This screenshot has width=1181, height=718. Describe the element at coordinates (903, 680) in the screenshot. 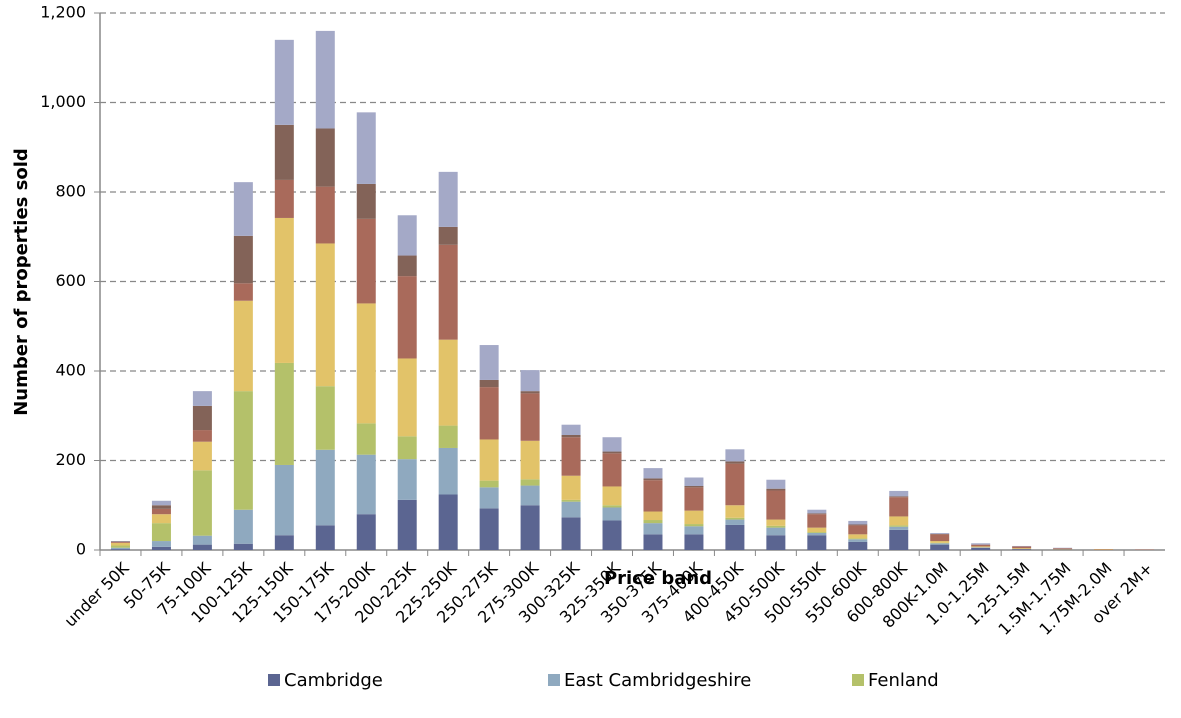

I see `legend-label: Fenland` at that location.